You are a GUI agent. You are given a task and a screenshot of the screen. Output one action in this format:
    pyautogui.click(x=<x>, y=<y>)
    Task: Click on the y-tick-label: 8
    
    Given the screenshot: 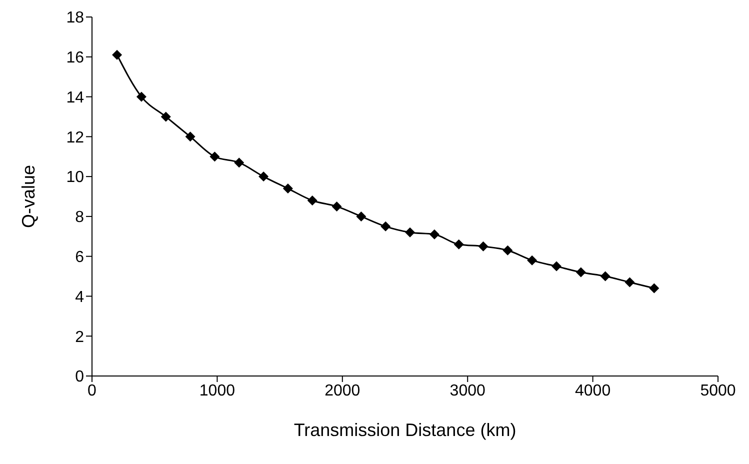 What is the action you would take?
    pyautogui.click(x=79, y=217)
    